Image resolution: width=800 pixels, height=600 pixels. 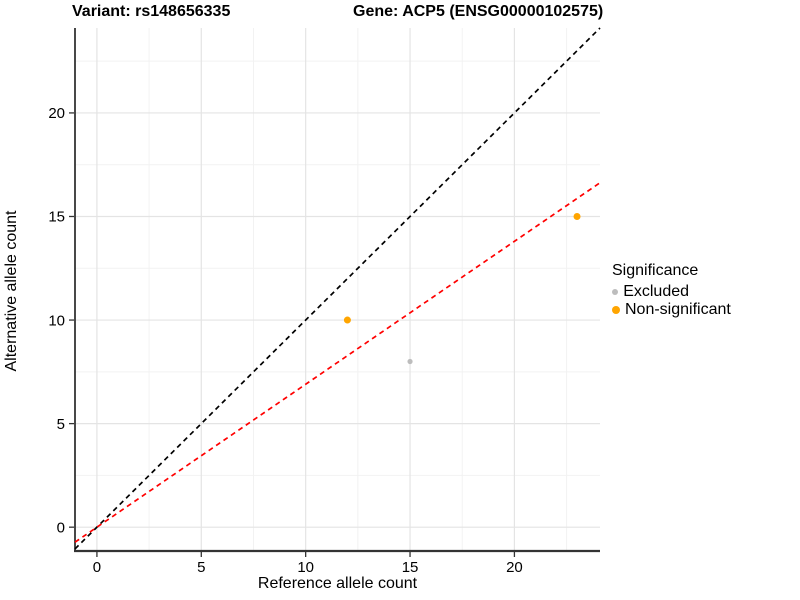 I want to click on legend-label: Non-significant, so click(x=678, y=309).